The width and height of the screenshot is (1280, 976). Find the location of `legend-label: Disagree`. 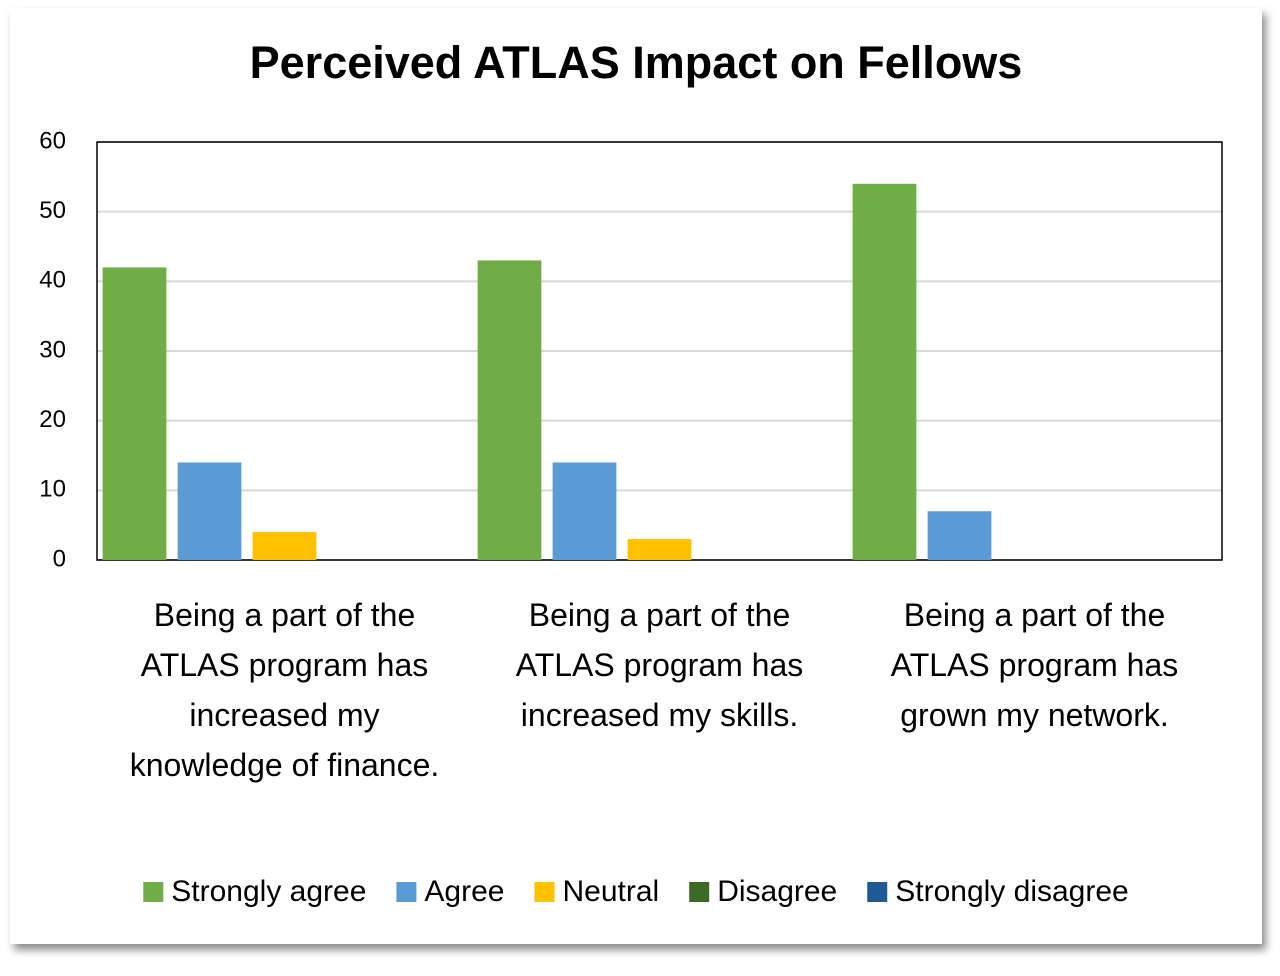

legend-label: Disagree is located at coordinates (777, 891).